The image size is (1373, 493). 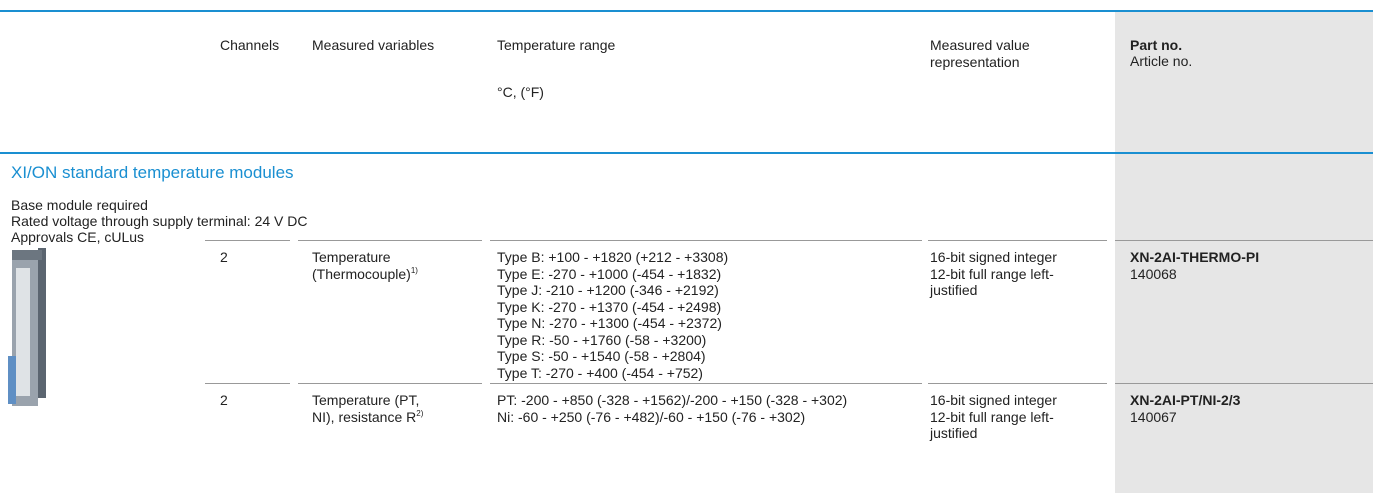 What do you see at coordinates (600, 372) in the screenshot?
I see `temperature-range: Type T: -270 - +400 (-454 - +752)` at bounding box center [600, 372].